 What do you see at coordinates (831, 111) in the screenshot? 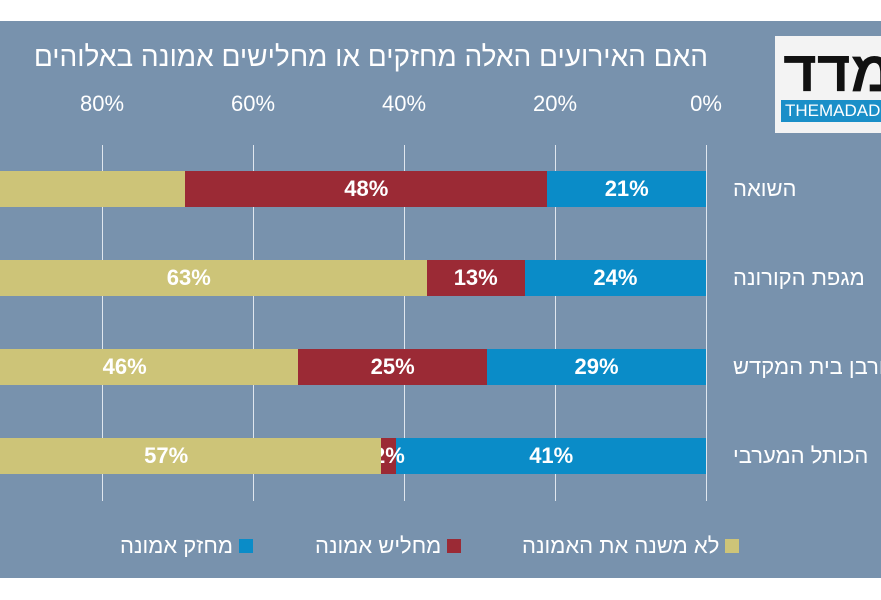
I see `logo-latin: THEMADAD` at bounding box center [831, 111].